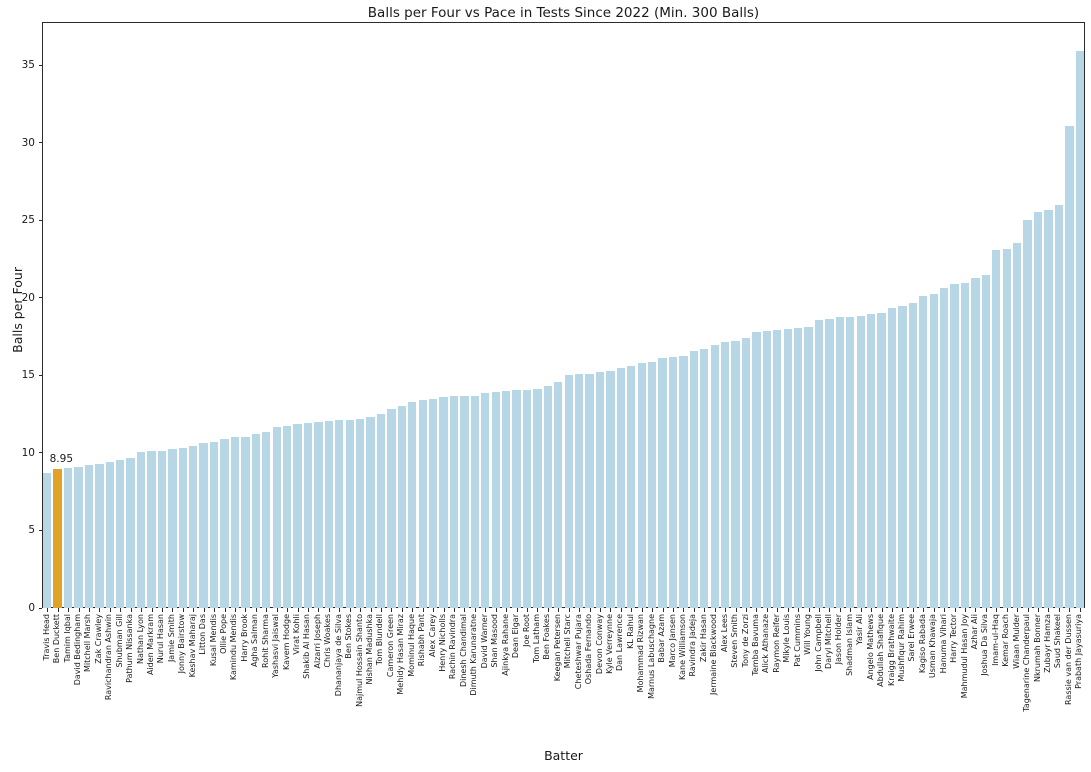 This screenshot has height=772, width=1091. I want to click on x-tick-label: Tom Latham, so click(536, 639).